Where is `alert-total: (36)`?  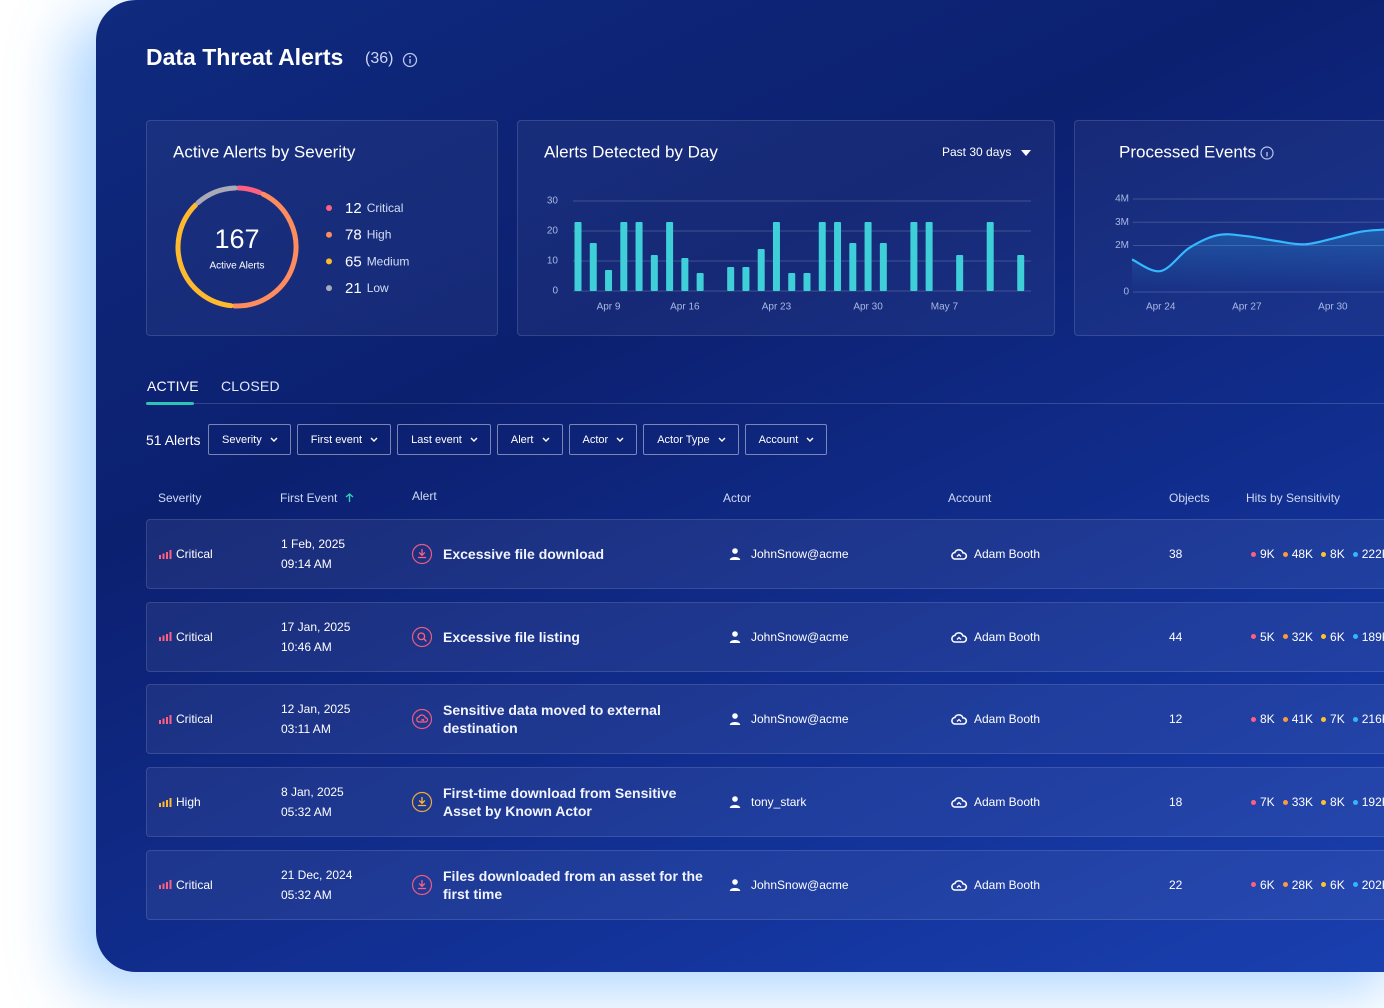 alert-total: (36) is located at coordinates (379, 58).